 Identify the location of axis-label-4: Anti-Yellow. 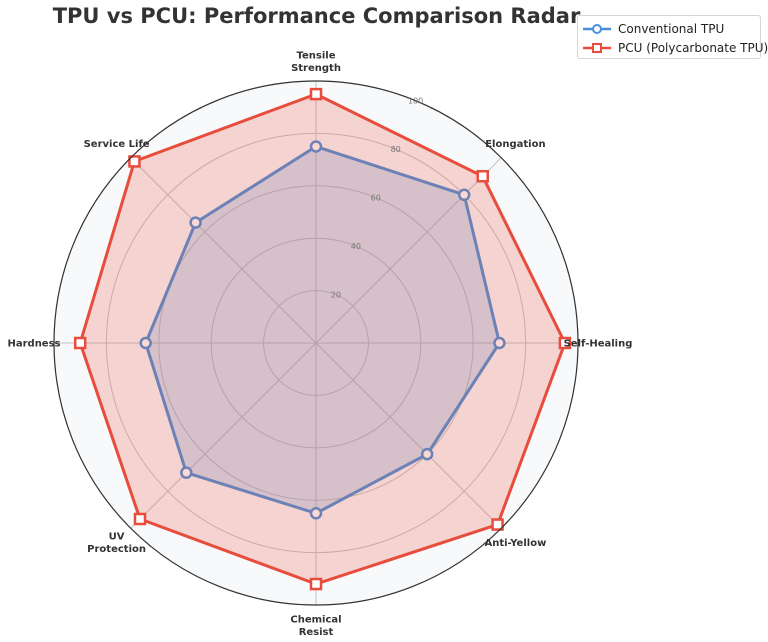
(515, 543).